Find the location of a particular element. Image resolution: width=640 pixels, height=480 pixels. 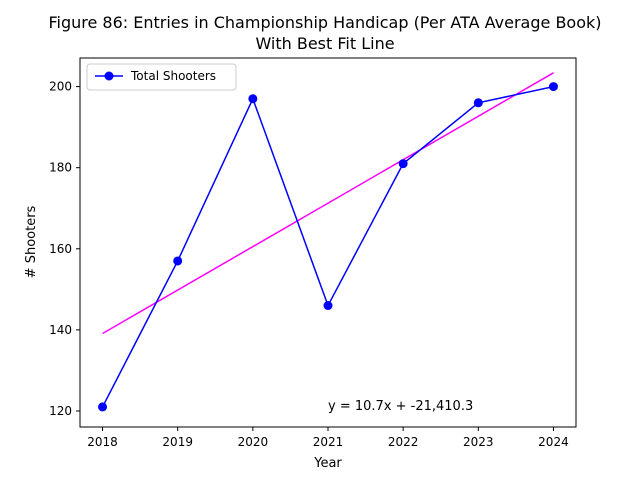

y-axis-label: # Shooters is located at coordinates (31, 241).